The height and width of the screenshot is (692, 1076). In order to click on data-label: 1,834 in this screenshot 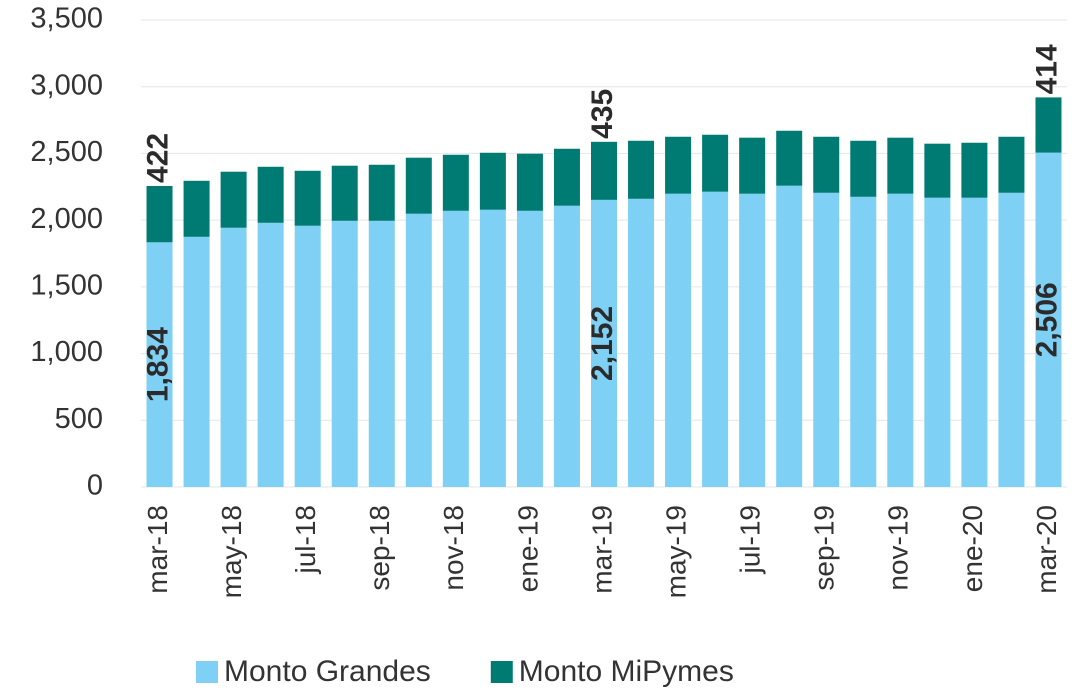, I will do `click(157, 364)`.